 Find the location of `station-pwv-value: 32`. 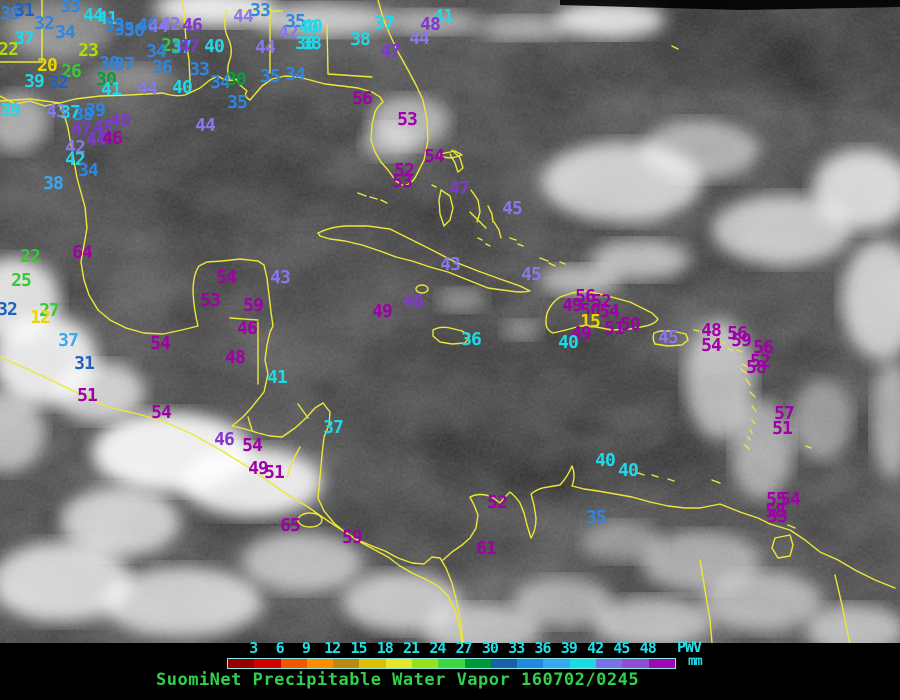

station-pwv-value: 32 is located at coordinates (58, 82).